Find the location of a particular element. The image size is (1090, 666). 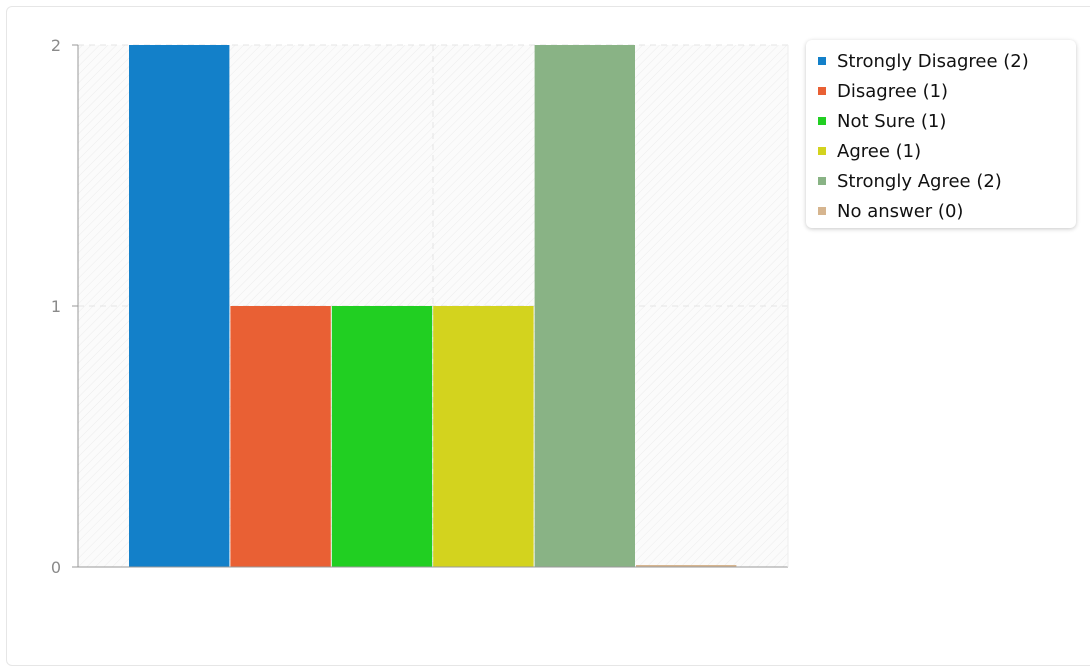

y-tick-label-2: 2 is located at coordinates (56, 45).